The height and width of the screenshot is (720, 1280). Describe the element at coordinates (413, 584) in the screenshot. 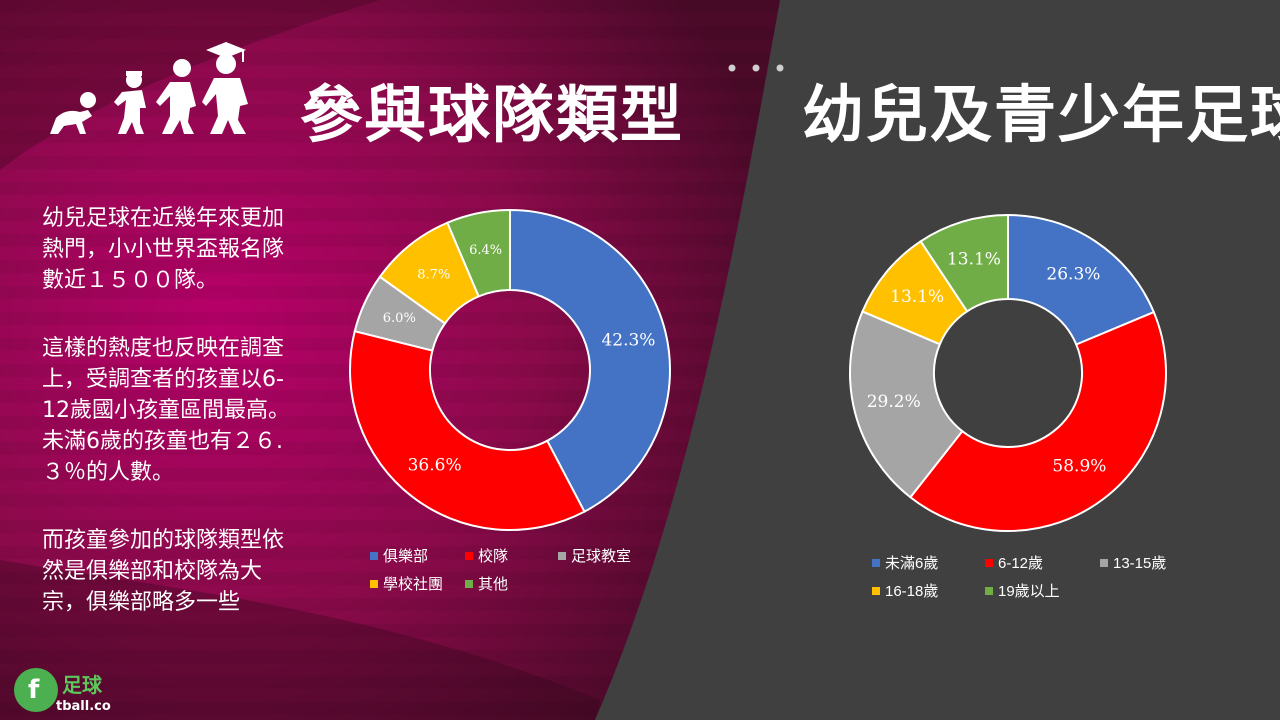

I see `legend-1-label-4: 學校社團` at that location.